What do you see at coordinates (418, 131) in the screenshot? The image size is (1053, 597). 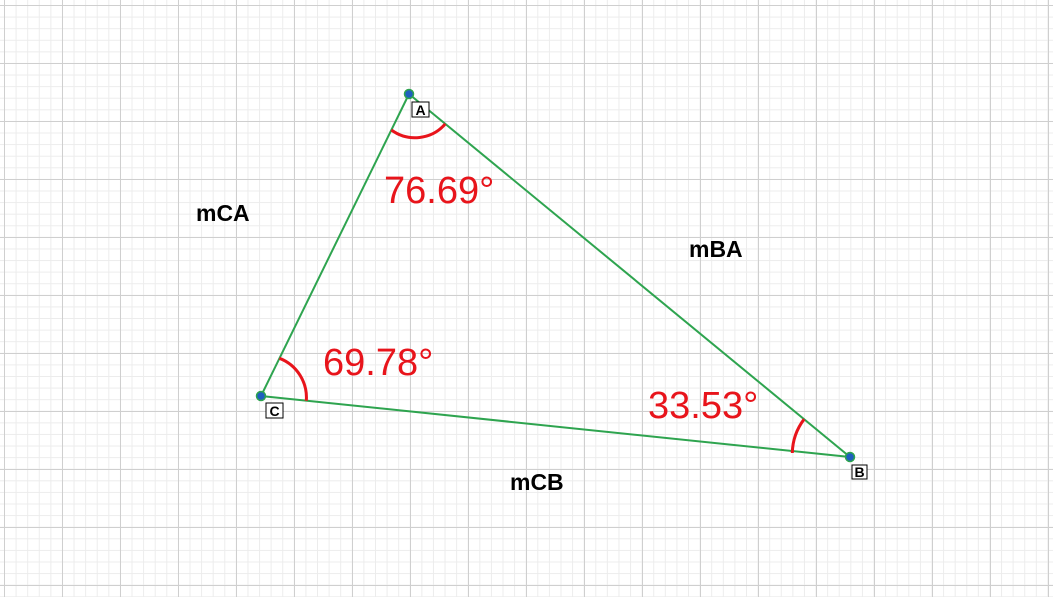 I see `angle-arc-a` at bounding box center [418, 131].